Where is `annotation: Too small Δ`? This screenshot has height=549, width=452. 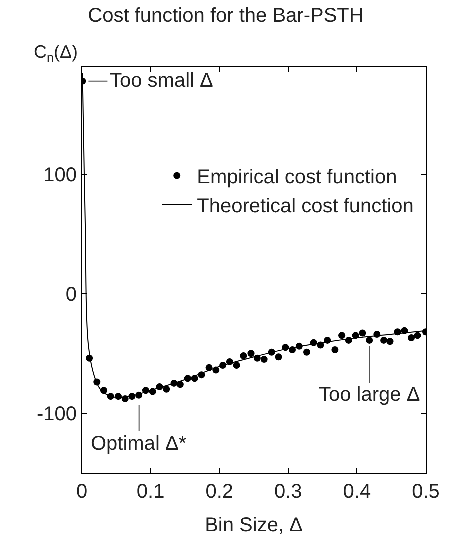 annotation: Too small Δ is located at coordinates (162, 81).